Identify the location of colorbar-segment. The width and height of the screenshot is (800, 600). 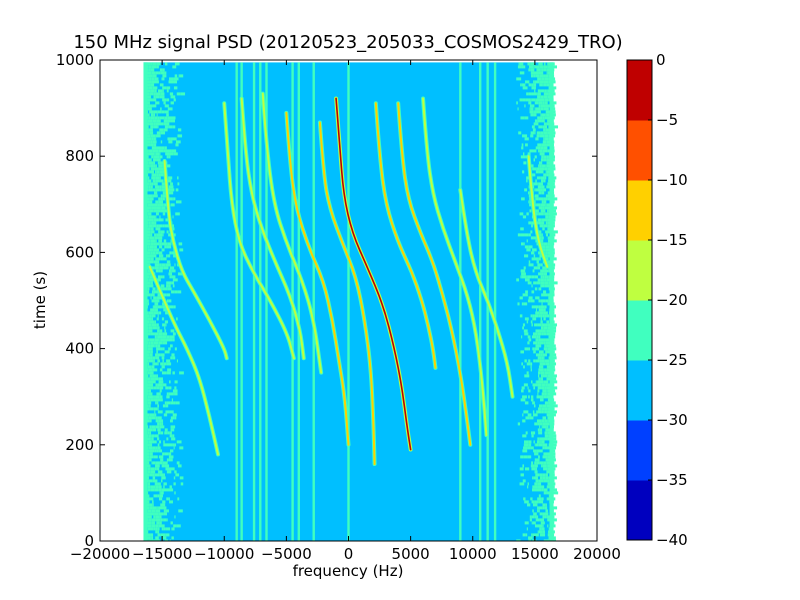
(639, 270).